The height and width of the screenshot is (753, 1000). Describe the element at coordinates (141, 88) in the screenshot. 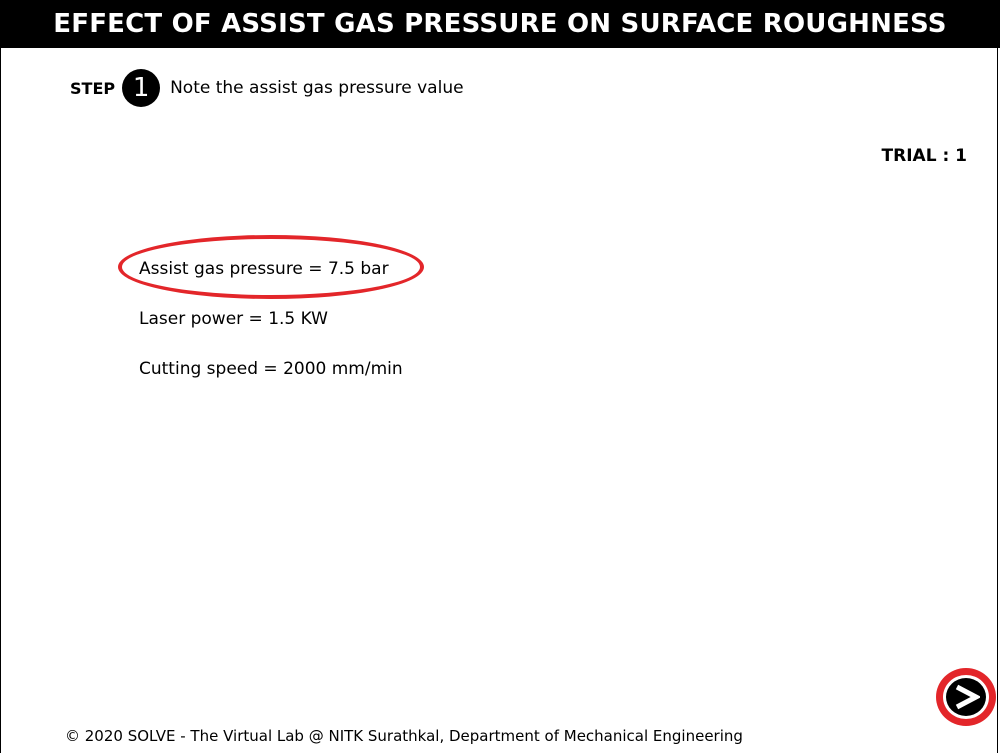

I see `step-number-badge: 1` at that location.